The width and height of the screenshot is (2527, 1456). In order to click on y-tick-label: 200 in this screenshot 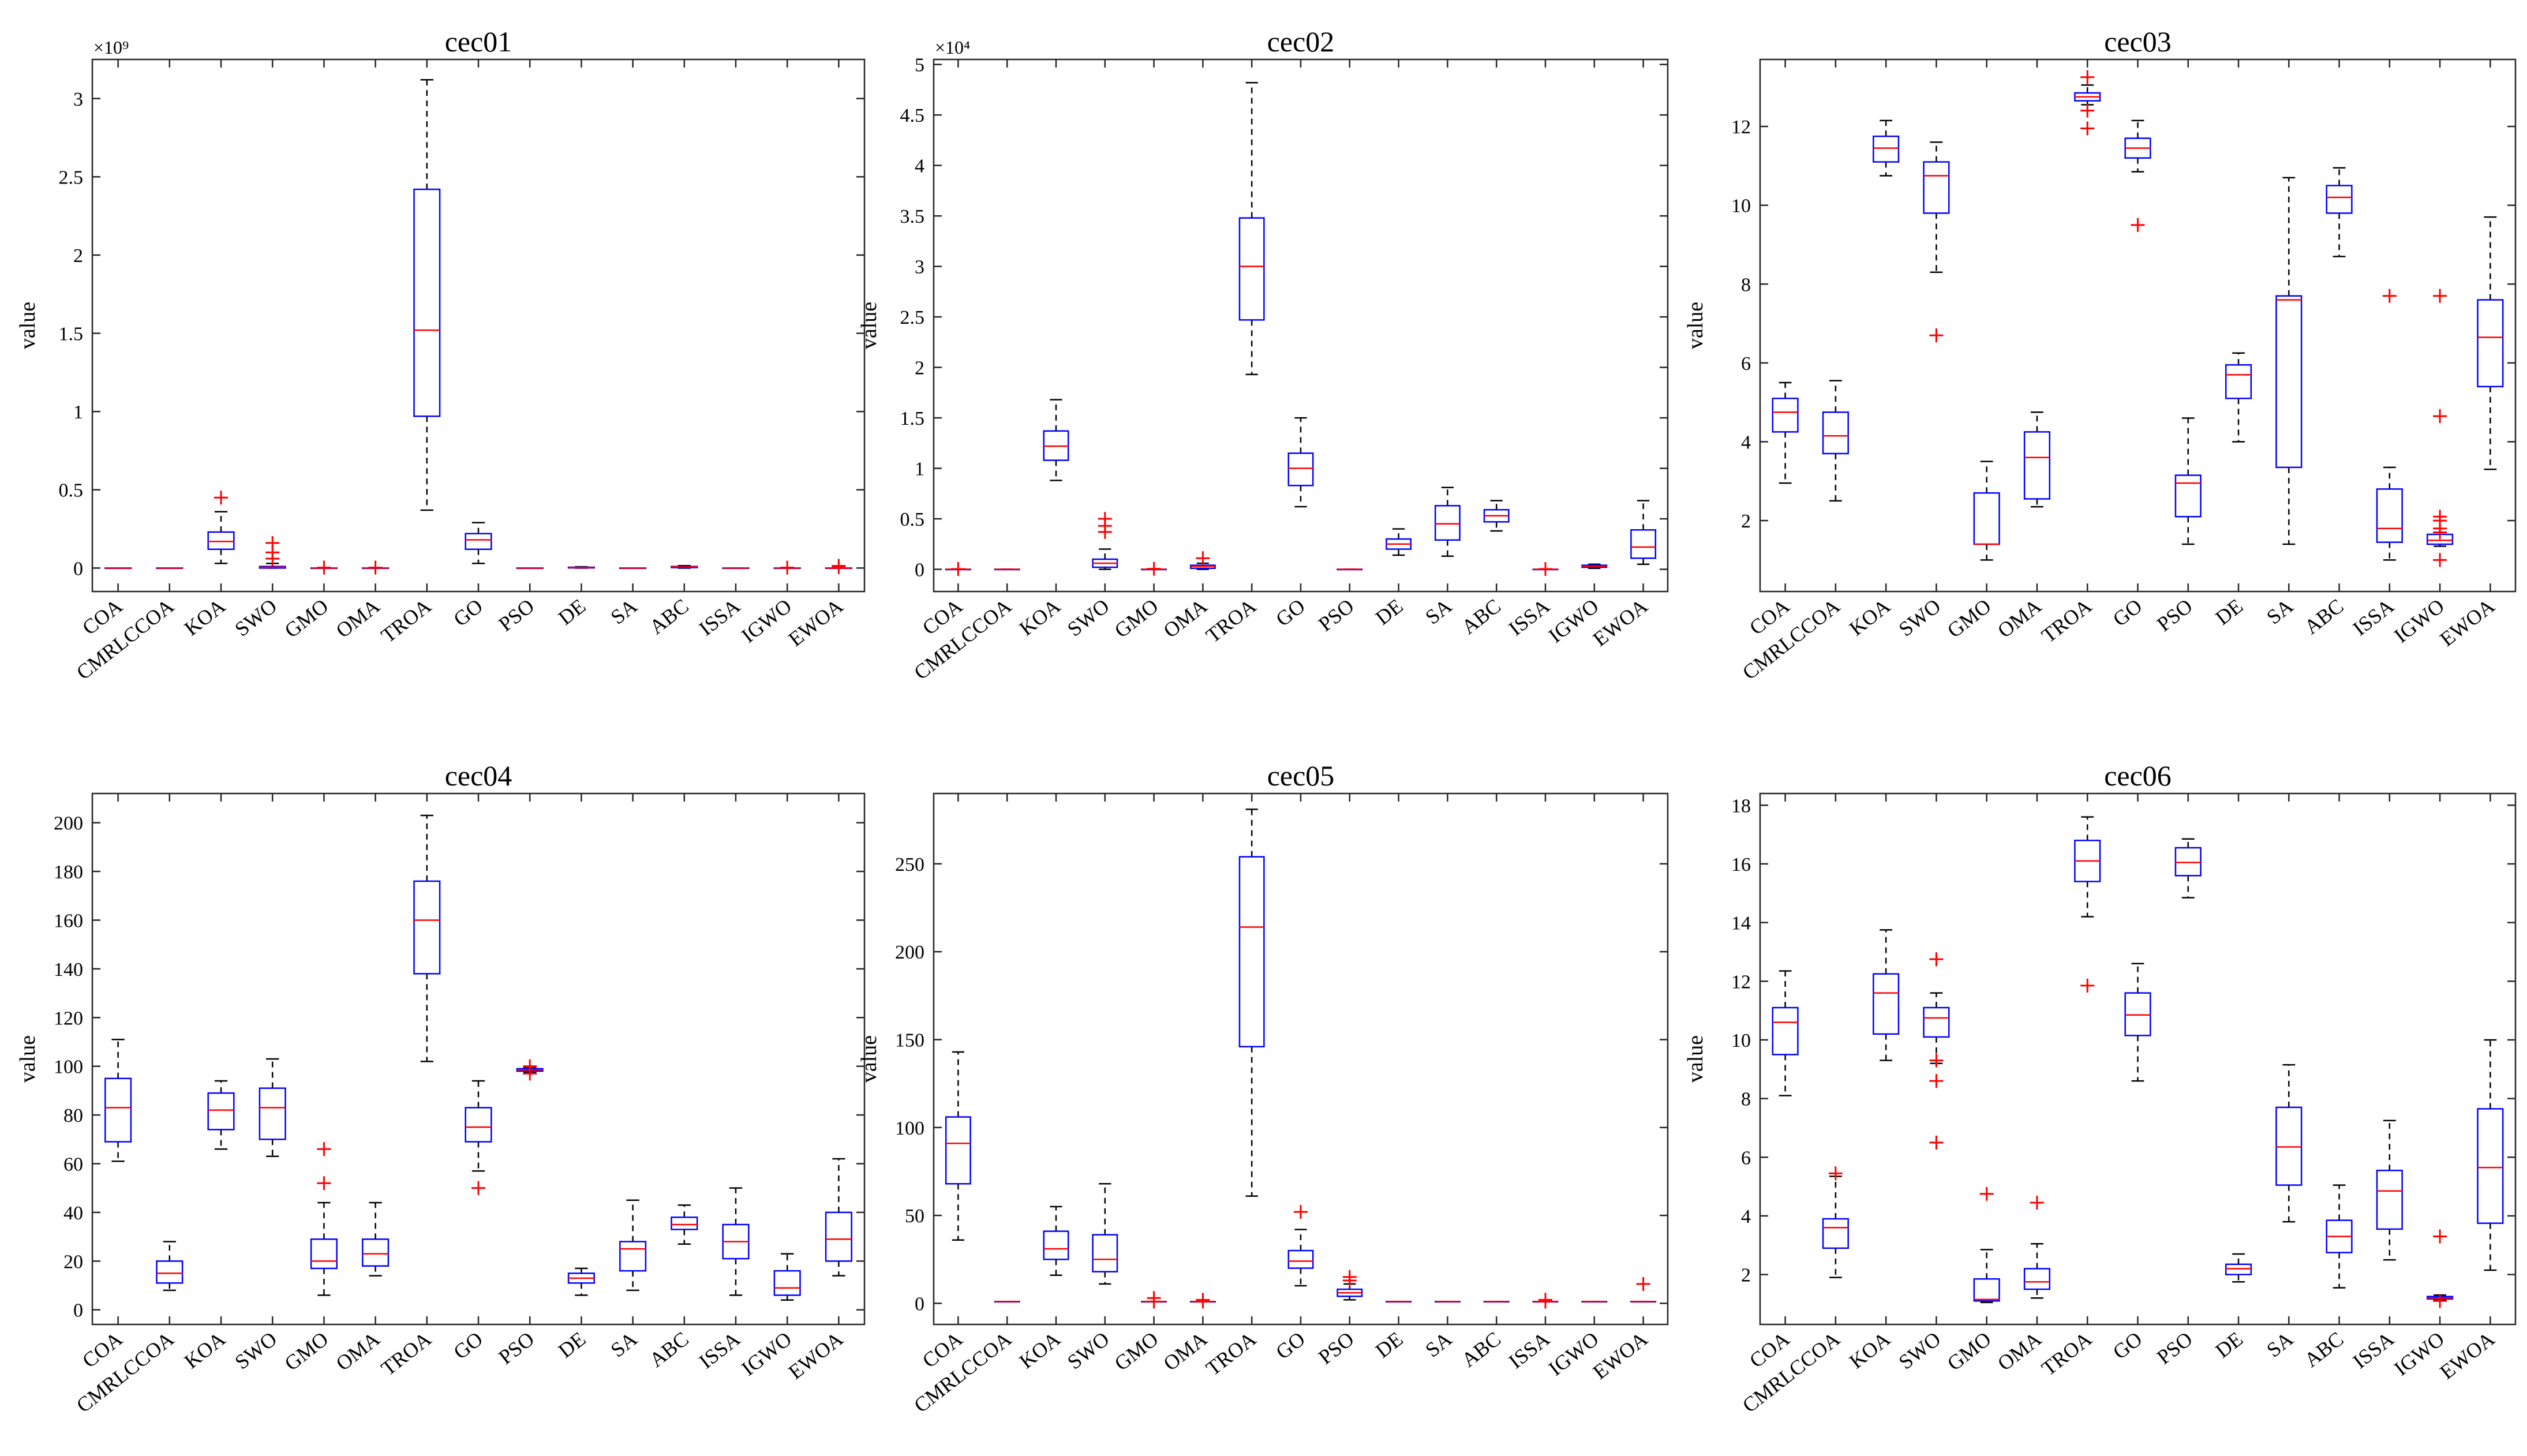, I will do `click(69, 824)`.